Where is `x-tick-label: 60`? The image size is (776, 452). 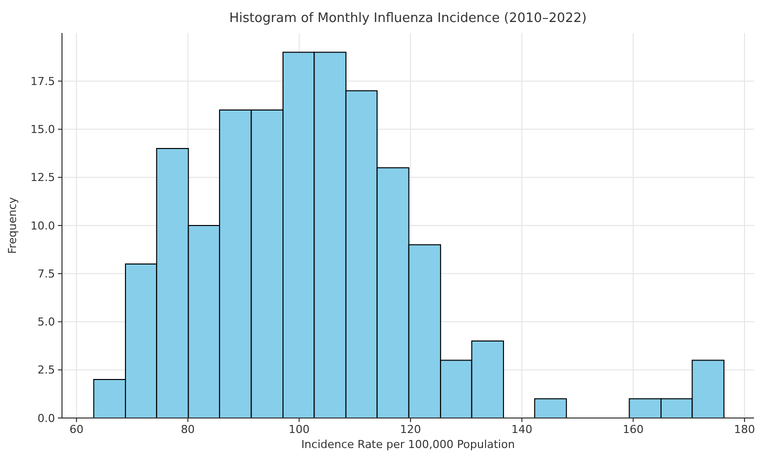 x-tick-label: 60 is located at coordinates (76, 429).